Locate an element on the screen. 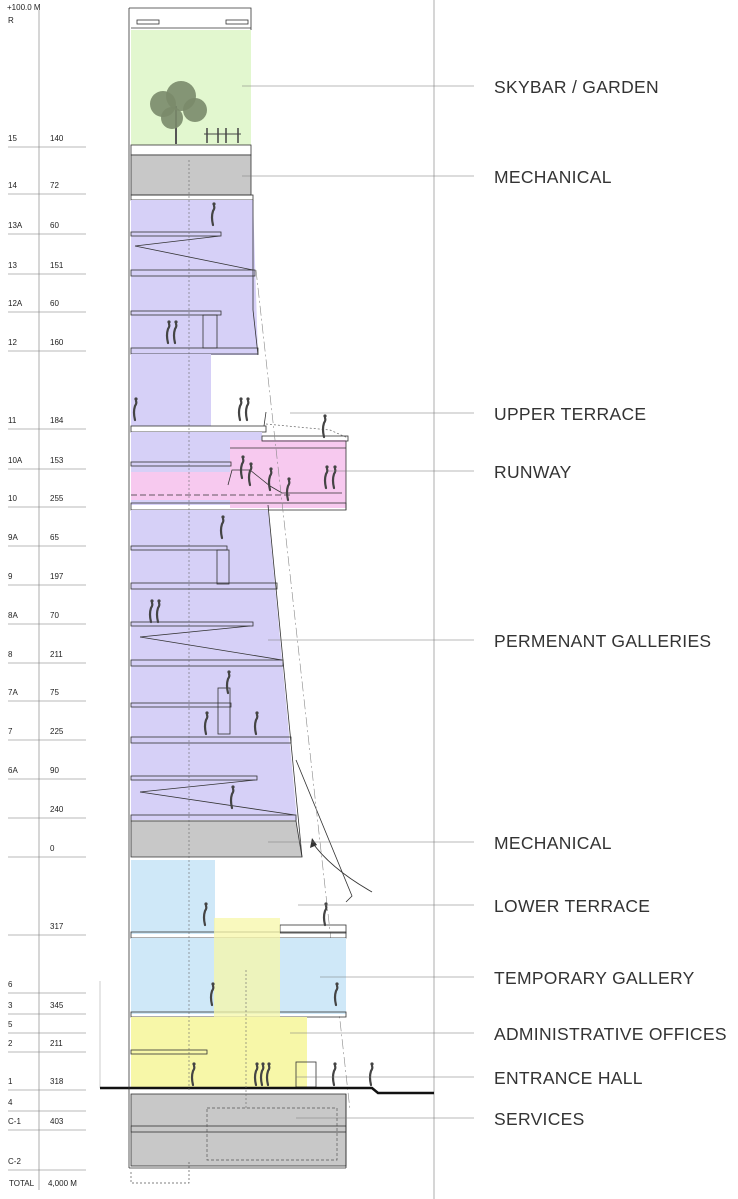  gallery-zone-upper is located at coordinates (194, 277).